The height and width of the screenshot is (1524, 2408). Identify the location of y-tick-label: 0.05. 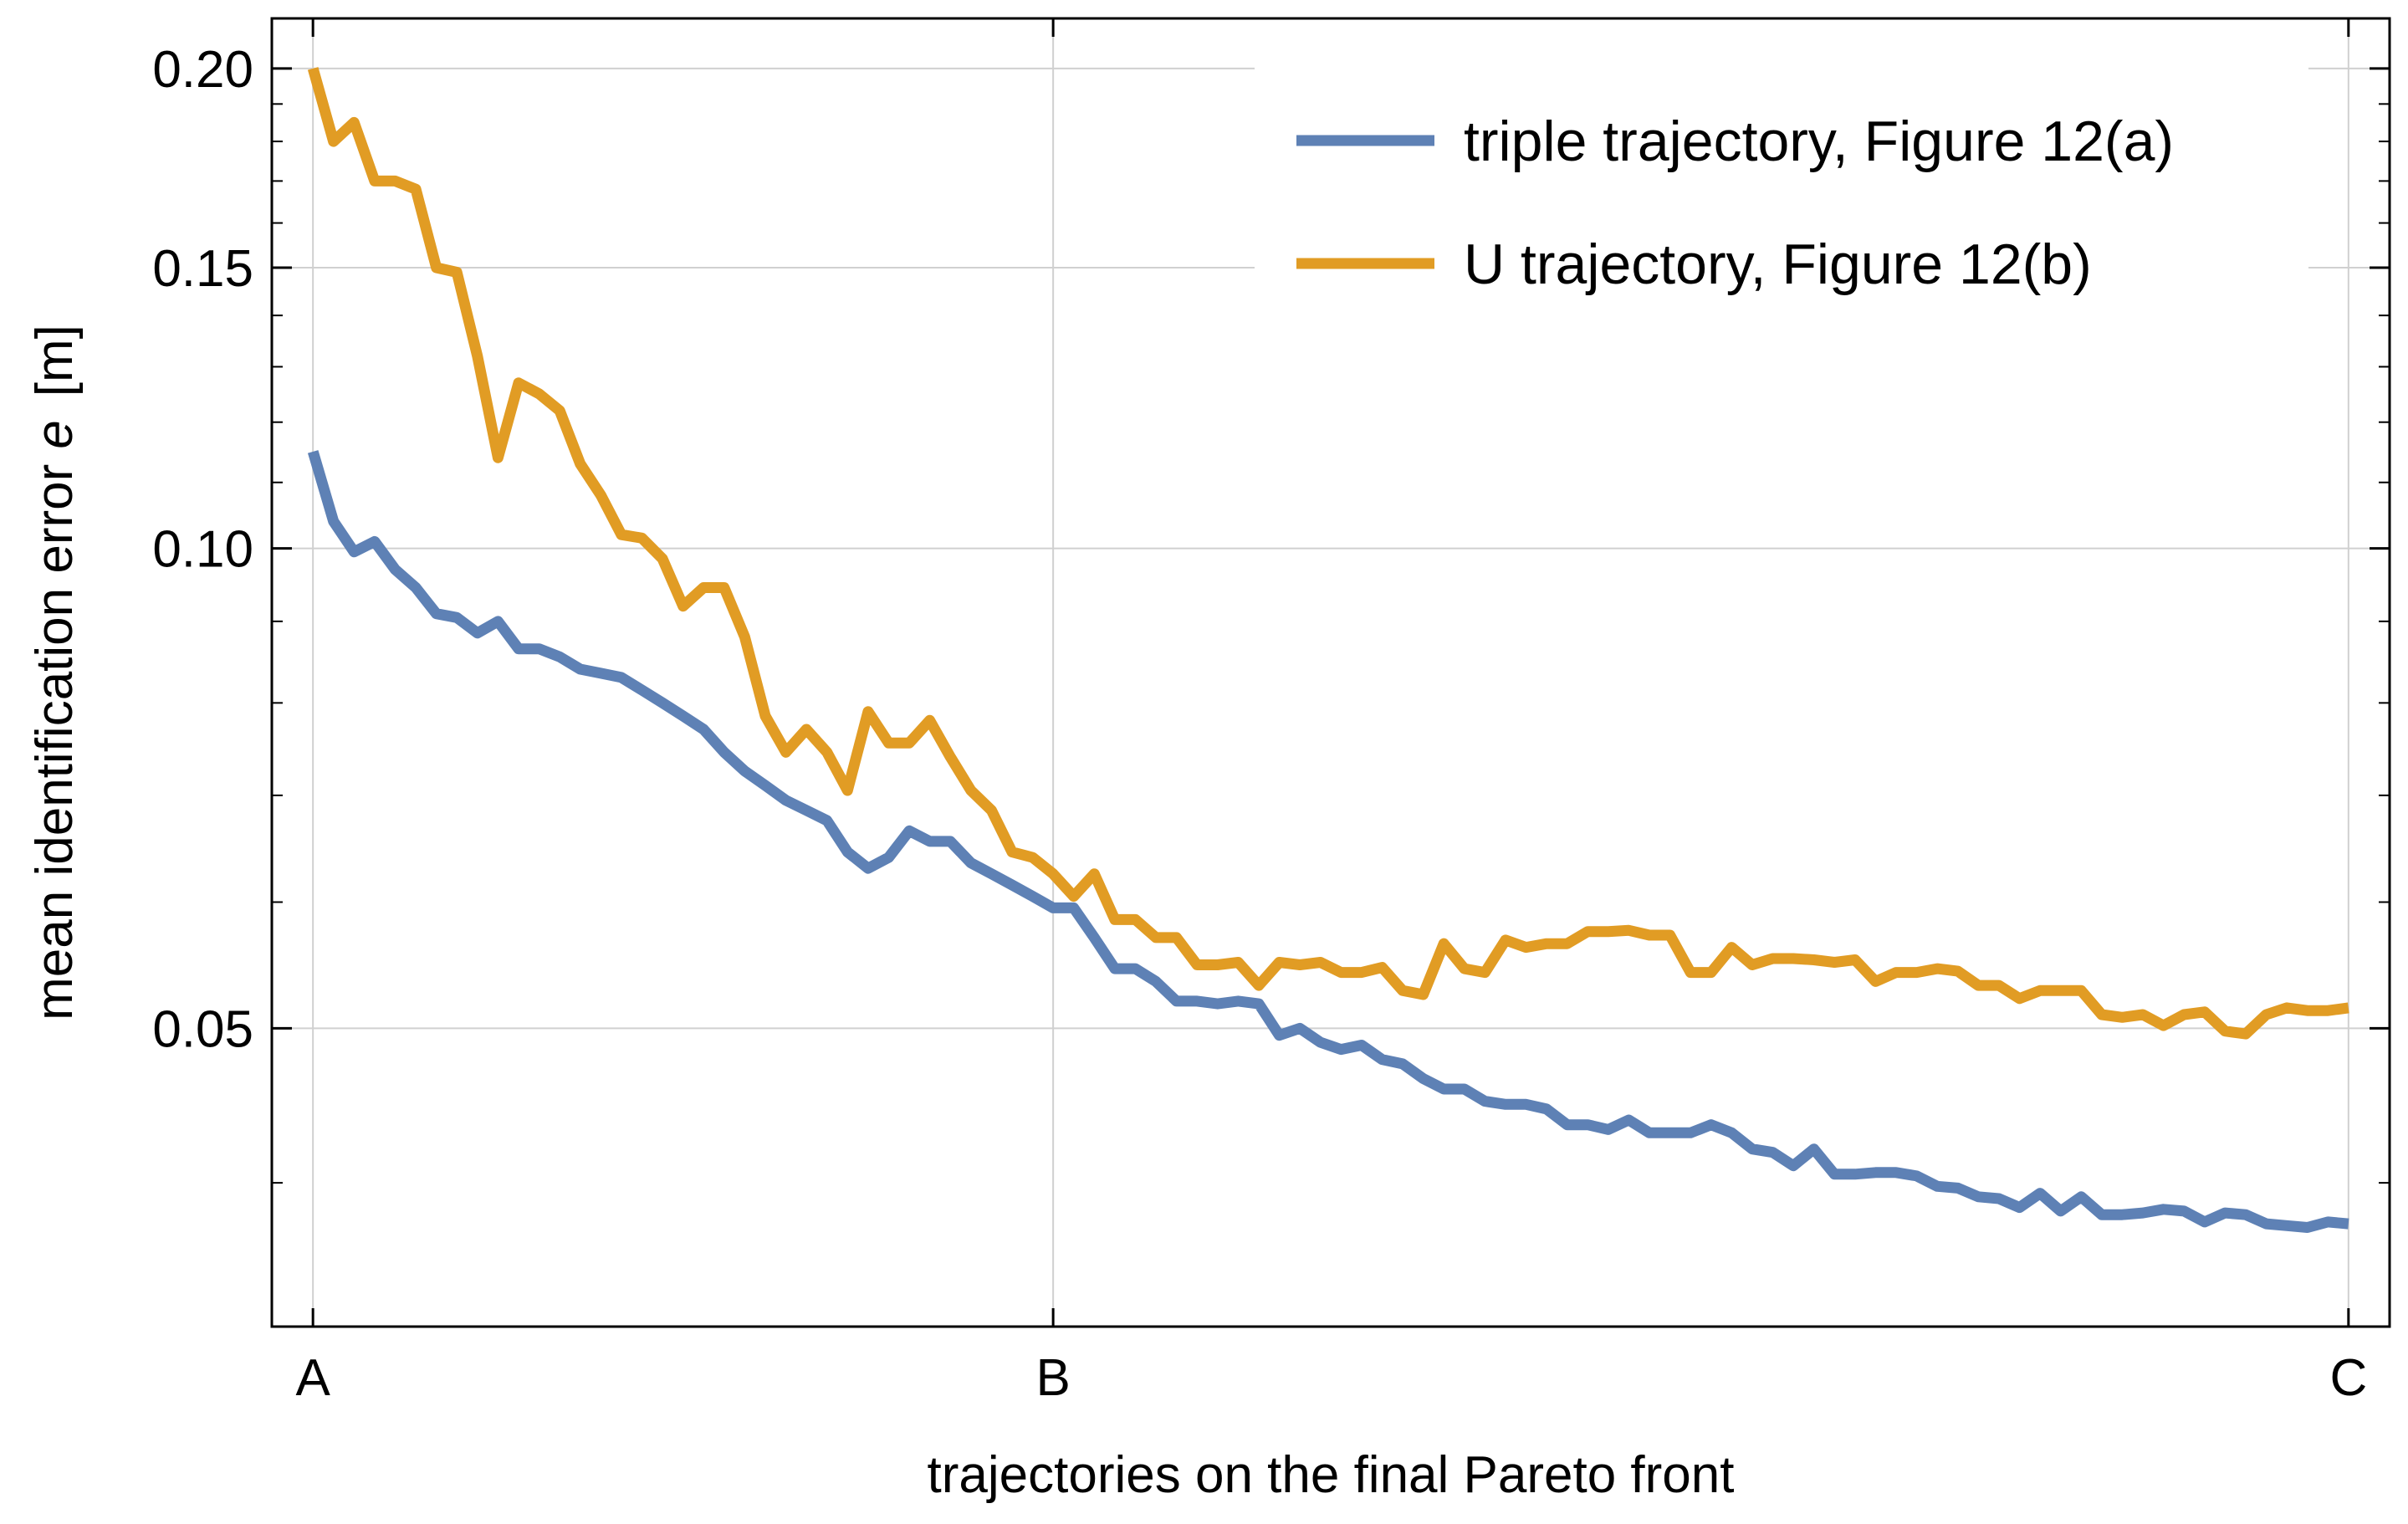
(202, 1029).